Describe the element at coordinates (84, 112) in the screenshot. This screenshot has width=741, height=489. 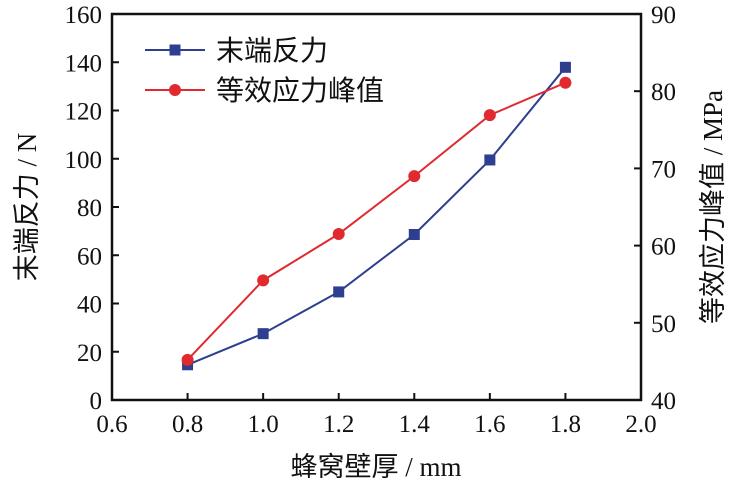
I see `y-tick-label: 120` at that location.